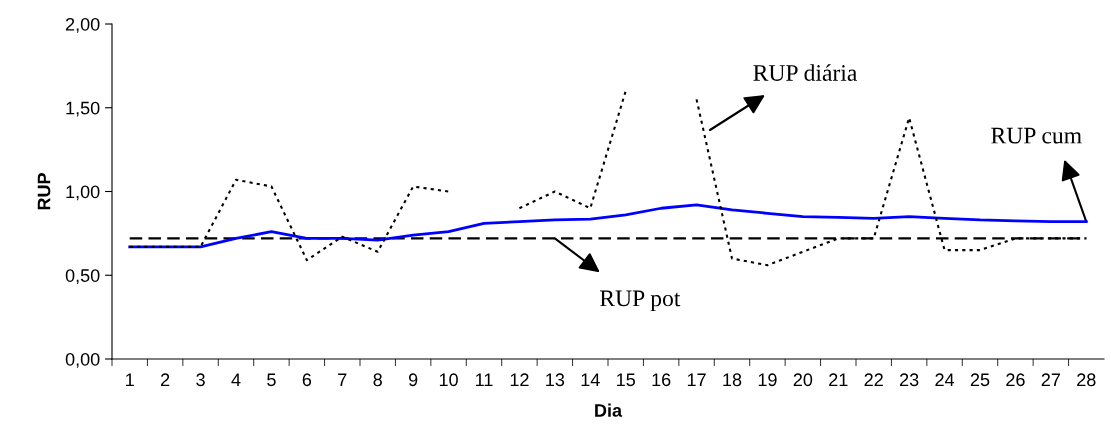  Describe the element at coordinates (82, 360) in the screenshot. I see `y-tick-label: 0,00` at that location.